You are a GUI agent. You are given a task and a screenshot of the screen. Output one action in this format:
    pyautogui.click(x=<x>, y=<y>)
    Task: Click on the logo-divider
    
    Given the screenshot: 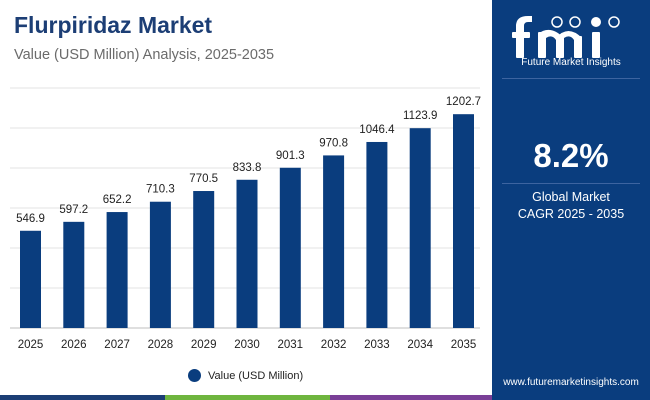 What is the action you would take?
    pyautogui.click(x=571, y=78)
    